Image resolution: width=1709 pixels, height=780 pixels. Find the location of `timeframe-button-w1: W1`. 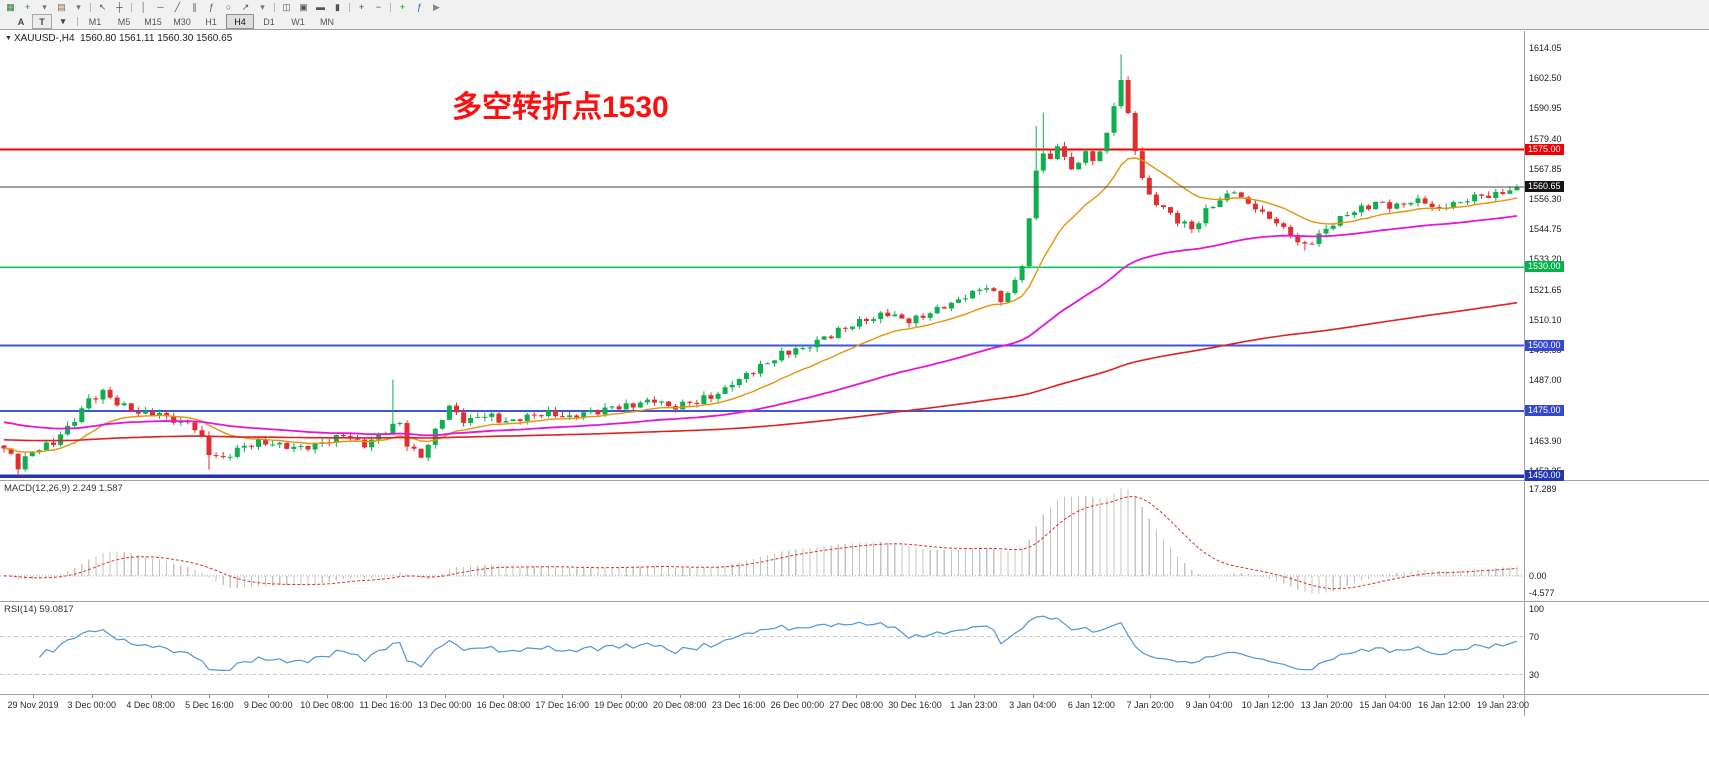

timeframe-button-w1: W1 is located at coordinates (298, 21).